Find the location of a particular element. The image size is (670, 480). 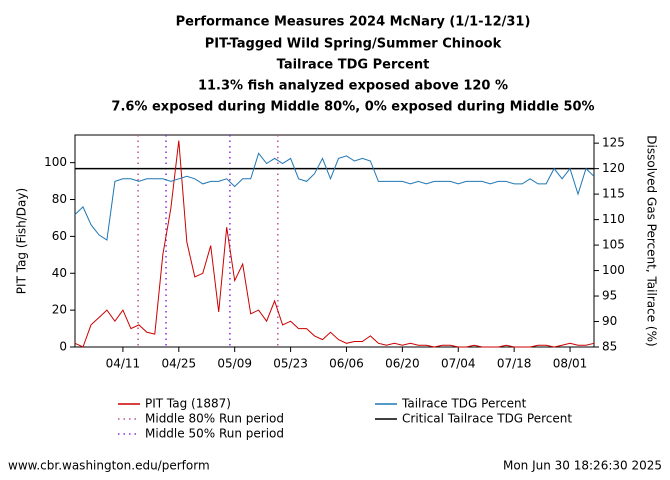

timestamp: Mon Jun 30 18:26:30 2025 is located at coordinates (582, 466).